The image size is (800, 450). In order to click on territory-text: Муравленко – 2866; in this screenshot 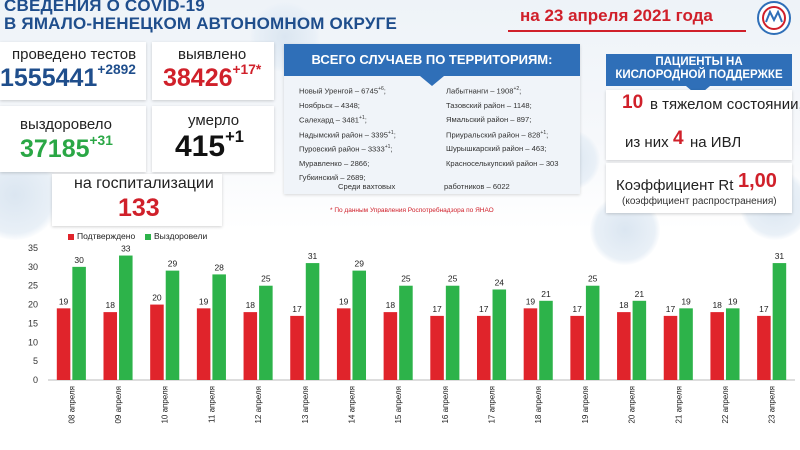, I will do `click(334, 163)`.